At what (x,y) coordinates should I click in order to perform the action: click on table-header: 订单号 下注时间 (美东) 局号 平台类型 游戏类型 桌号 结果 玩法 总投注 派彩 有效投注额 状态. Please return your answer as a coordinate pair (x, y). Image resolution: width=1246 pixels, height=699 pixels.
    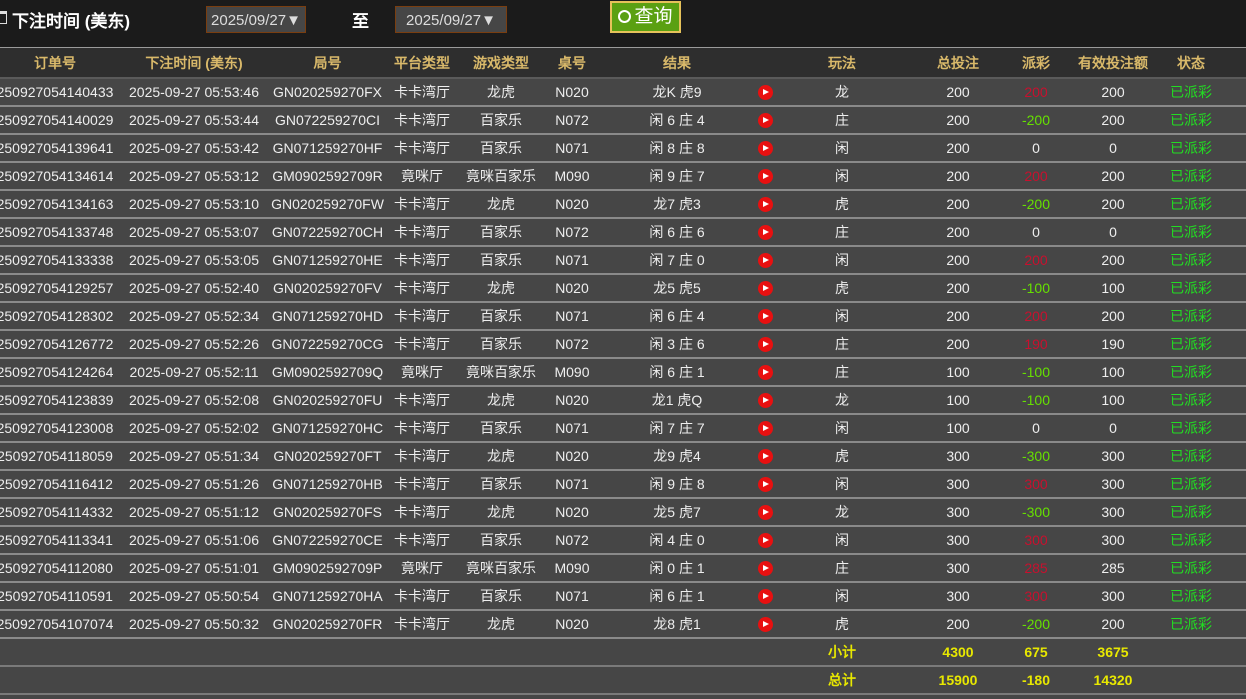
    Looking at the image, I should click on (623, 63).